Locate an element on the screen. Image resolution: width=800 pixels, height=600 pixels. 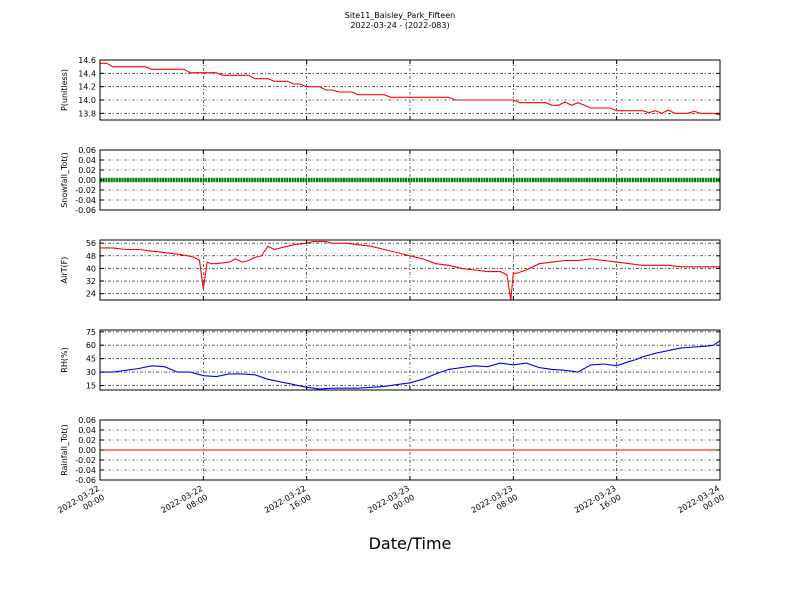
x-tick-label: 2022-03-2316:00 is located at coordinates (598, 504).